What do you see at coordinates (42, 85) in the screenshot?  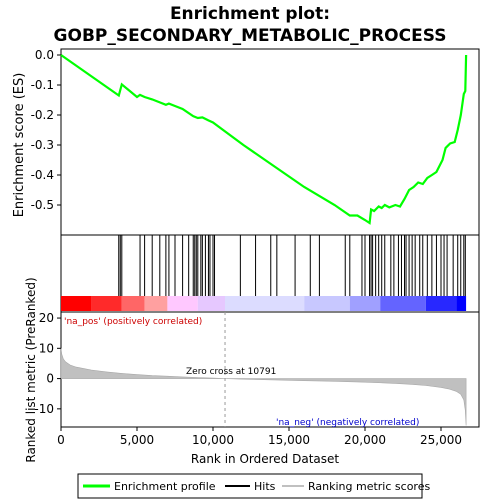 I see `es-y-tick-label: -0.1` at bounding box center [42, 85].